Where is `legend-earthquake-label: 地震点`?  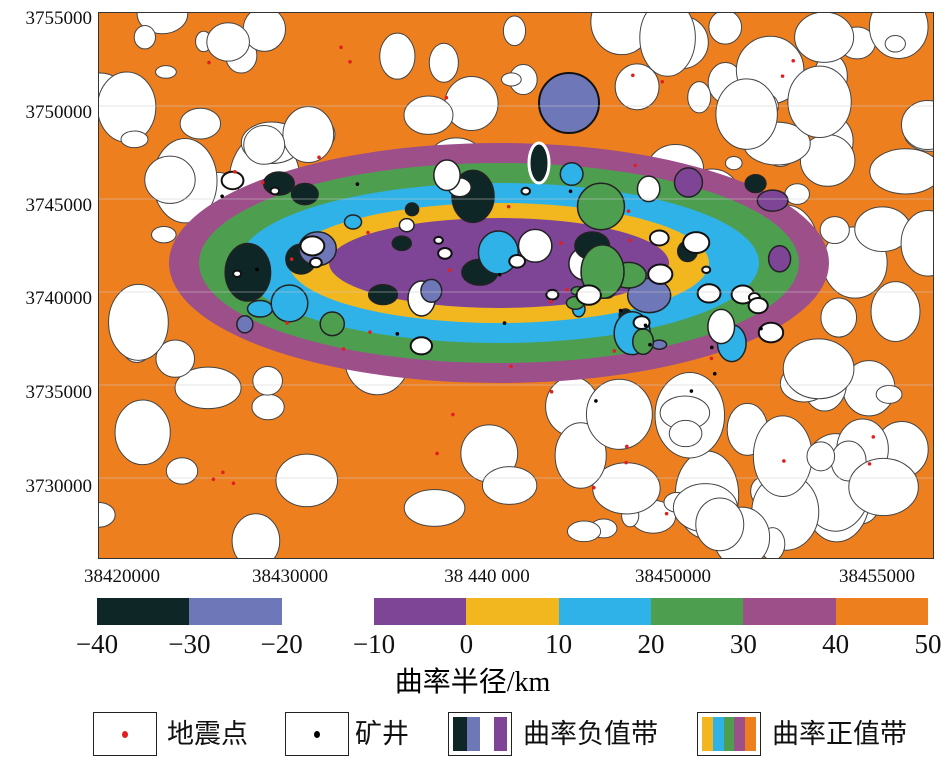
legend-earthquake-label: 地震点 is located at coordinates (207, 734).